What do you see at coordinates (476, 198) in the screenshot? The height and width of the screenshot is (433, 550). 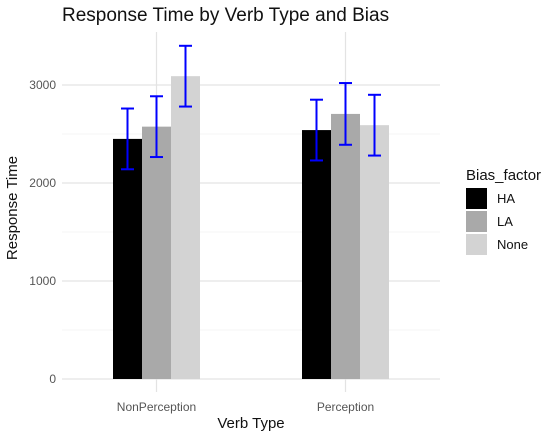 I see `legend-key-ha` at bounding box center [476, 198].